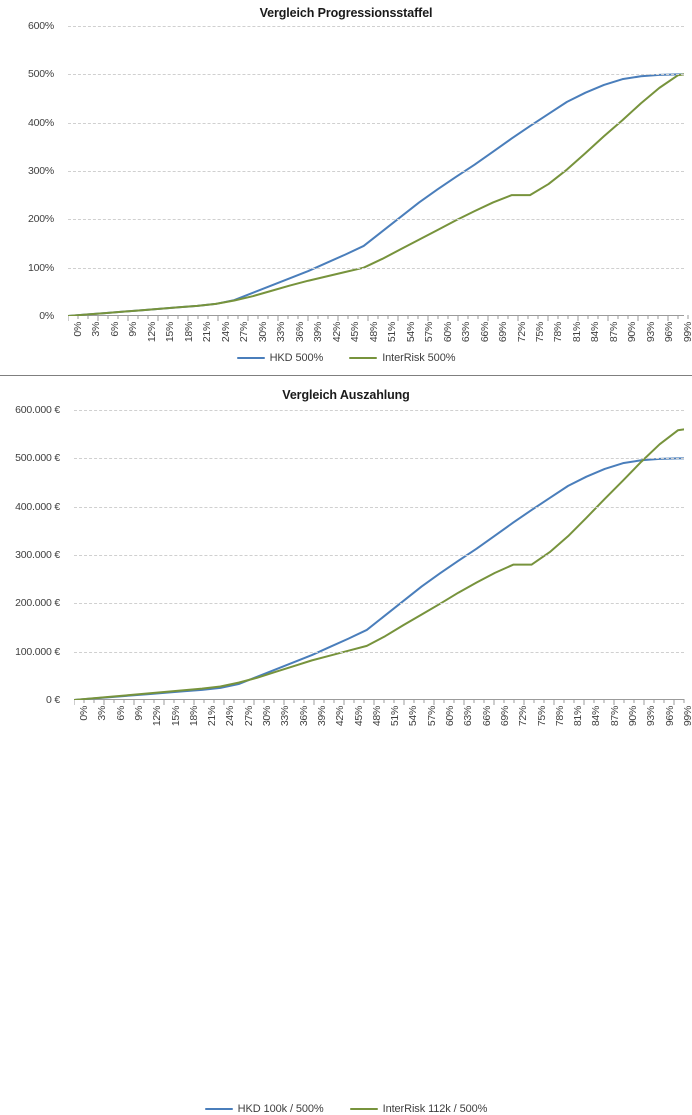 The width and height of the screenshot is (692, 1115). I want to click on y-axis-tick-label: 100%, so click(40, 267).